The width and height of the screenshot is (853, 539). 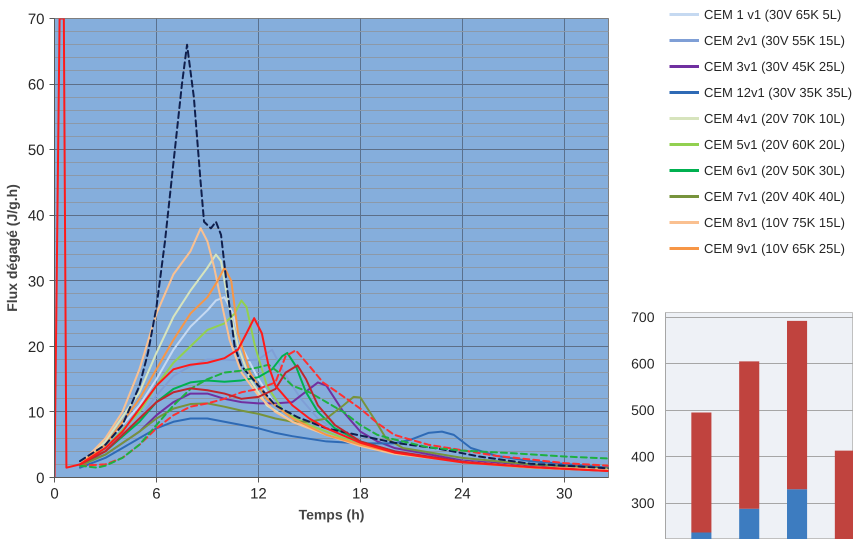 What do you see at coordinates (774, 41) in the screenshot?
I see `legend-label: CEM 2v1 (30V 55K 15L)` at bounding box center [774, 41].